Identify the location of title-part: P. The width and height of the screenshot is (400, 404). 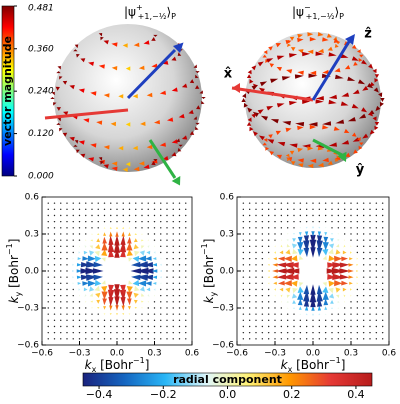
(341, 16).